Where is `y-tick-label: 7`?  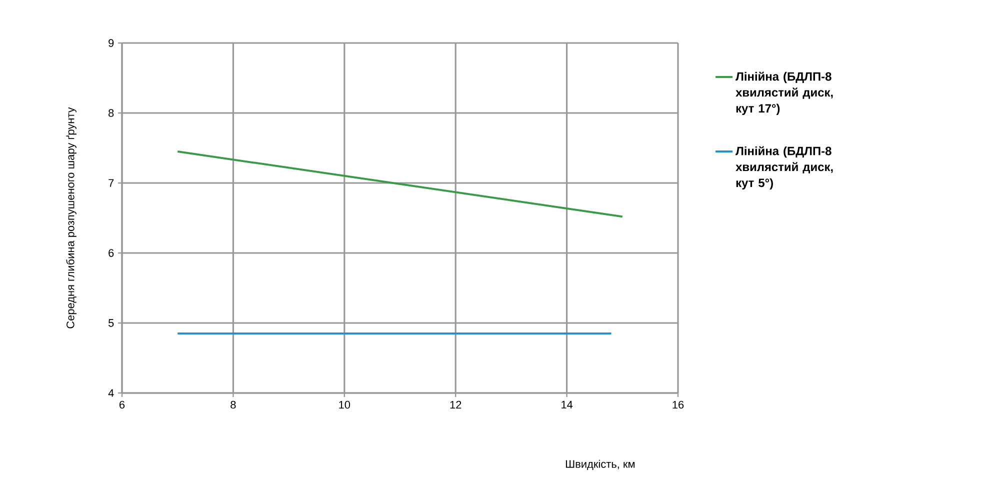 y-tick-label: 7 is located at coordinates (111, 183).